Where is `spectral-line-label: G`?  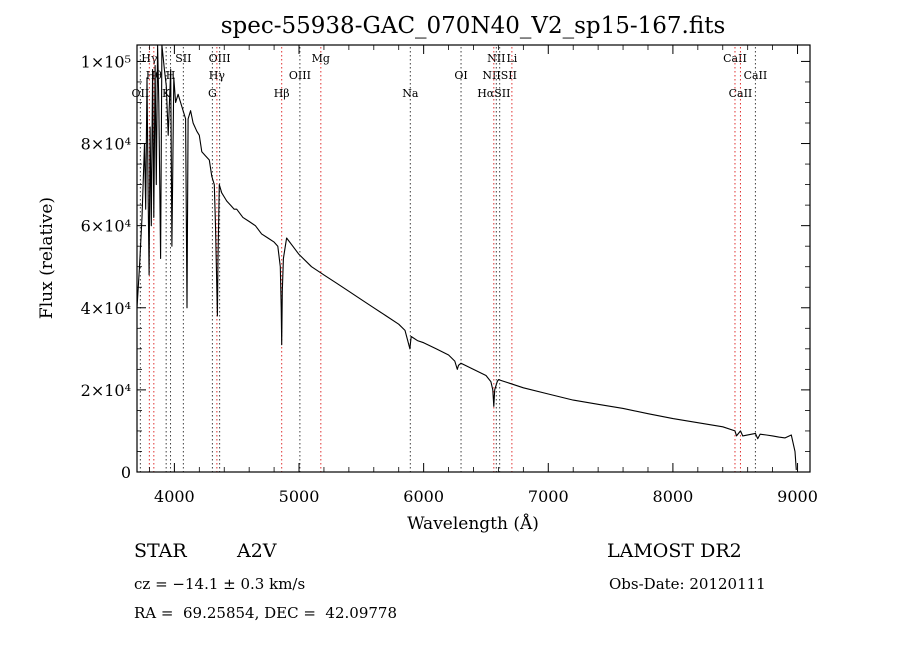
spectral-line-label: G is located at coordinates (212, 93).